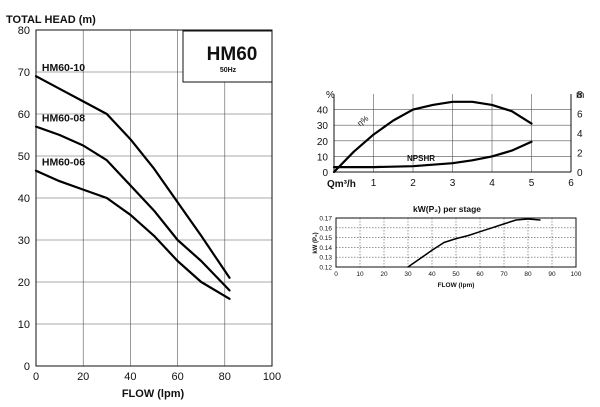 The width and height of the screenshot is (600, 407). I want to click on eff-right-tick-label: 2, so click(580, 154).